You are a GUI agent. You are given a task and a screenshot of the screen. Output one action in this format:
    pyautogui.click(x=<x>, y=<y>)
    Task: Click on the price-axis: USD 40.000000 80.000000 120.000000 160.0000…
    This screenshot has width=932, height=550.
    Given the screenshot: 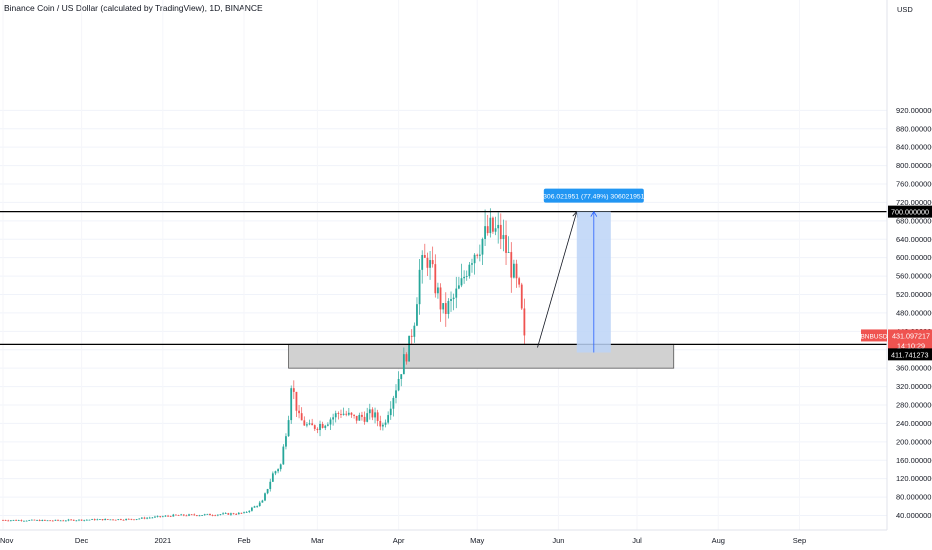 What is the action you would take?
    pyautogui.click(x=909, y=275)
    